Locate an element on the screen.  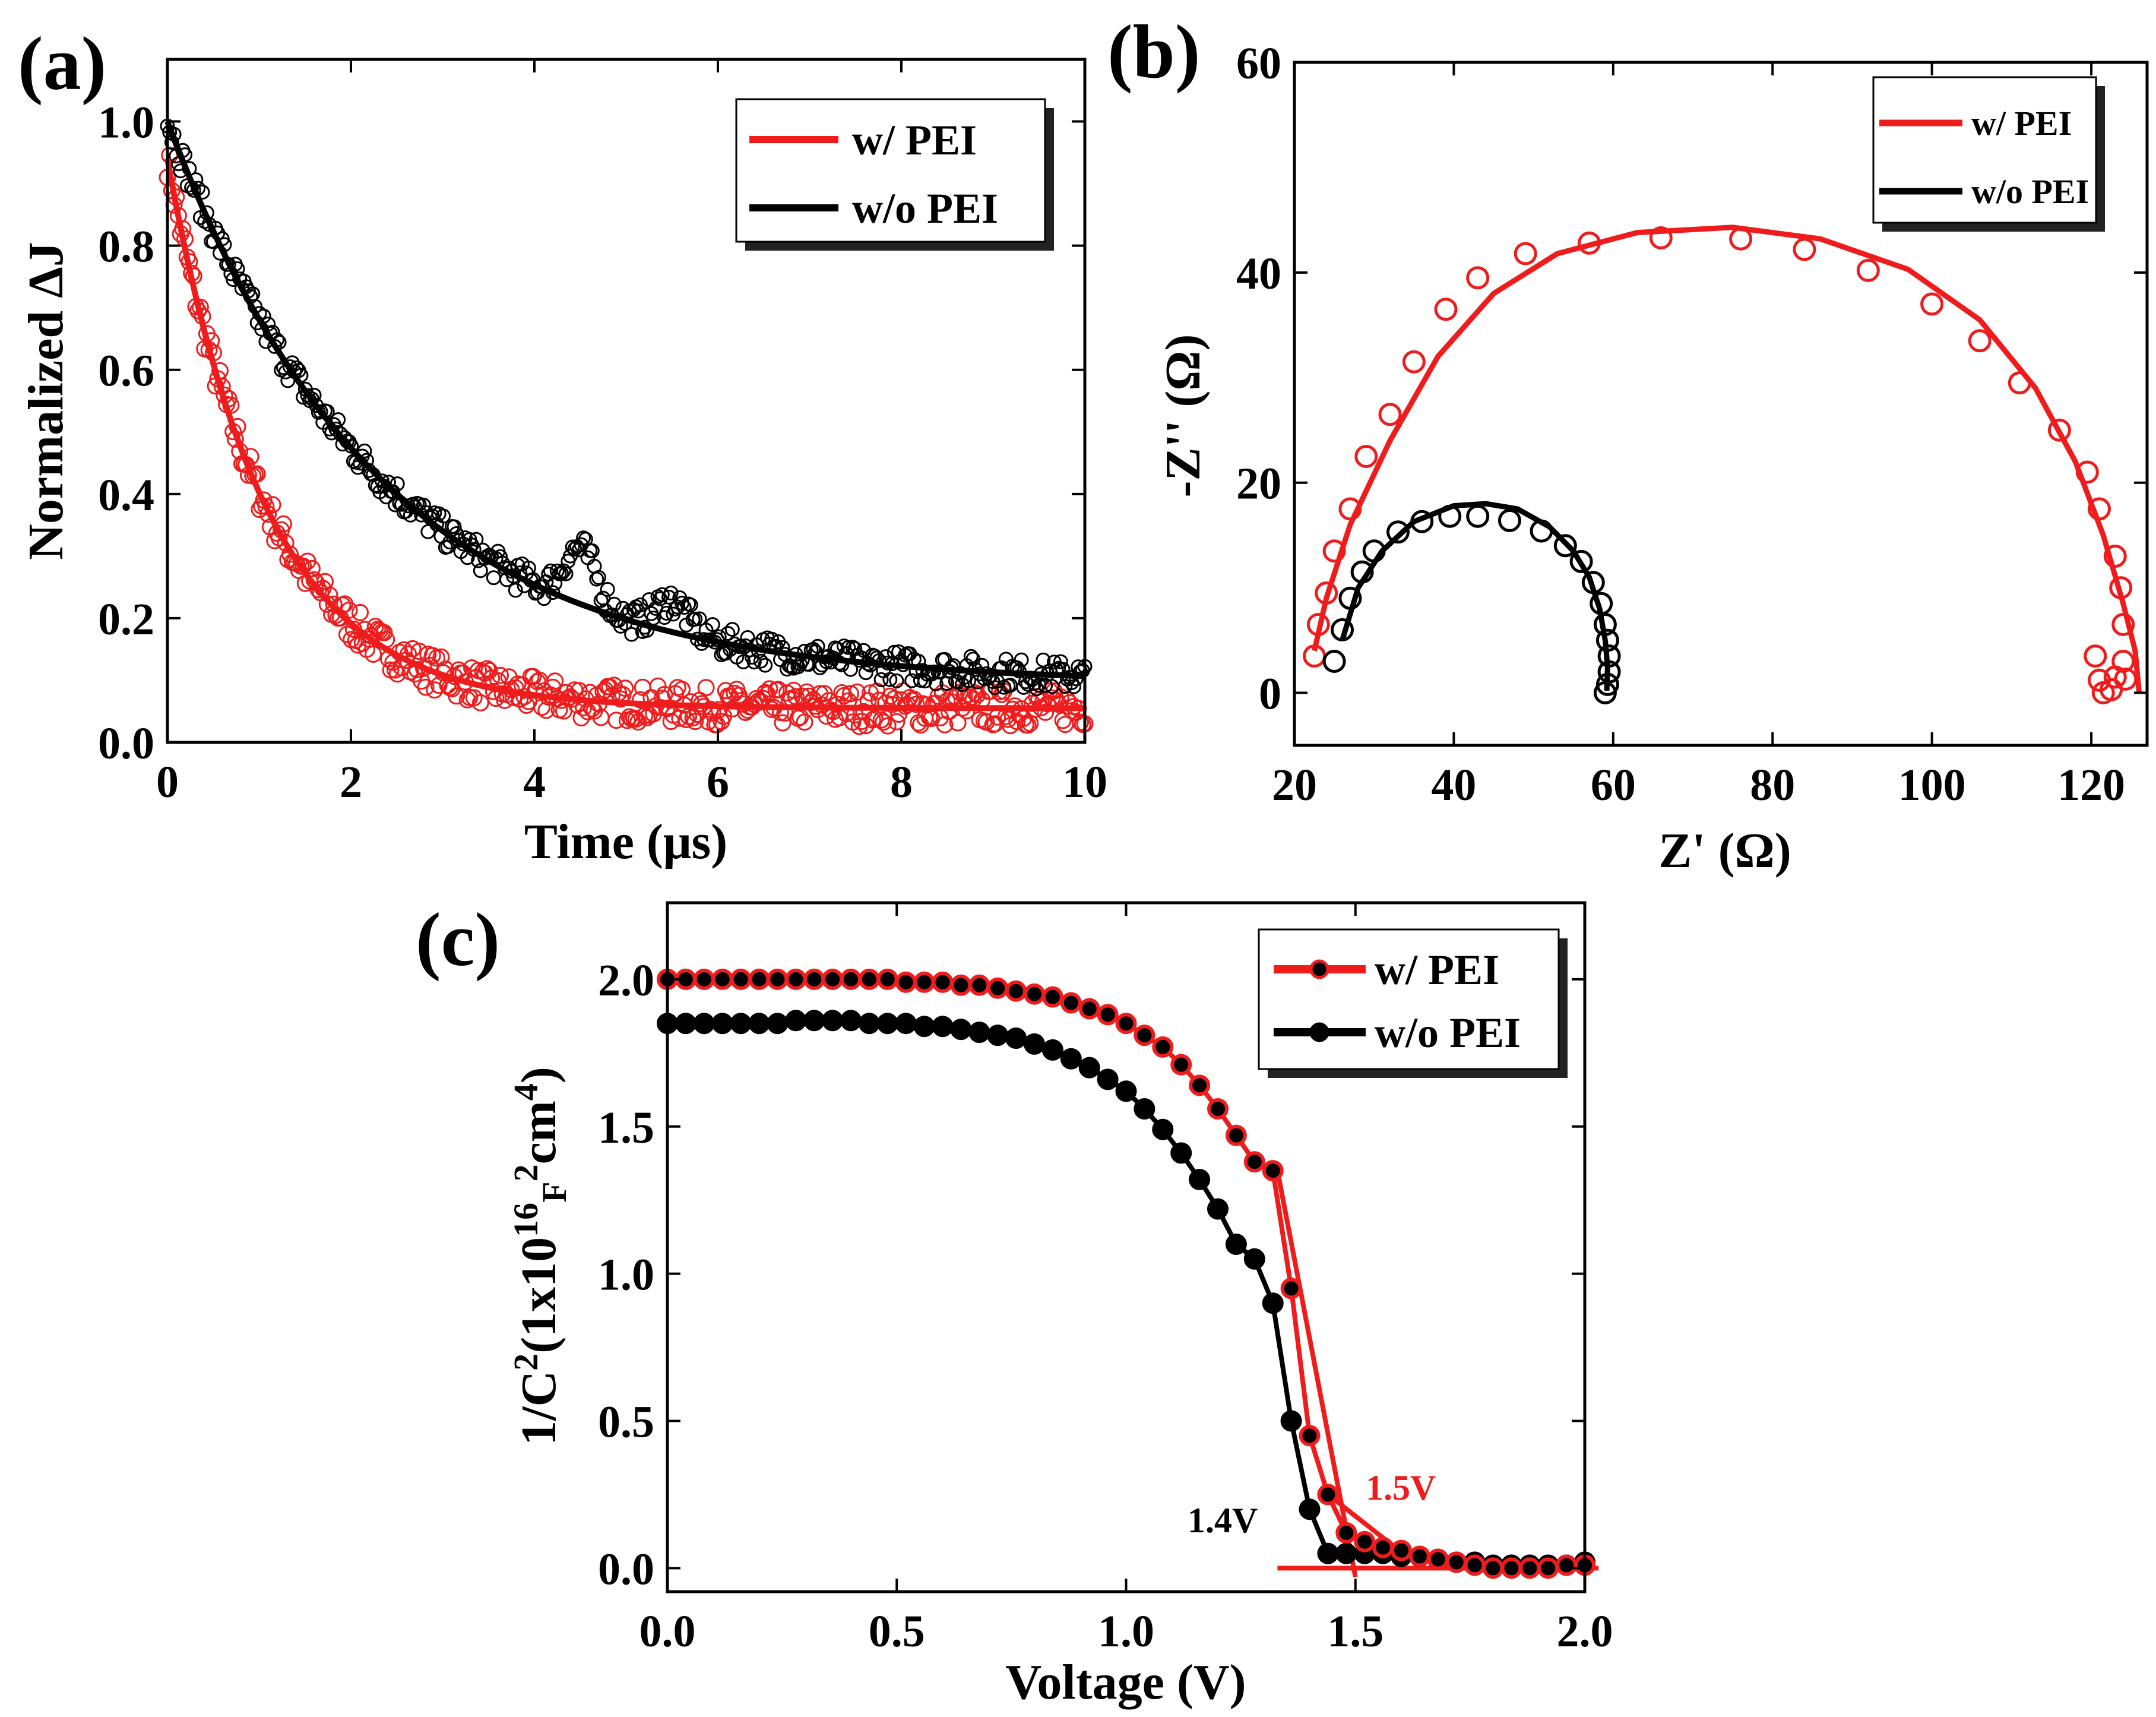
panel-c-y-tick-label: 1.0 is located at coordinates (626, 1275).